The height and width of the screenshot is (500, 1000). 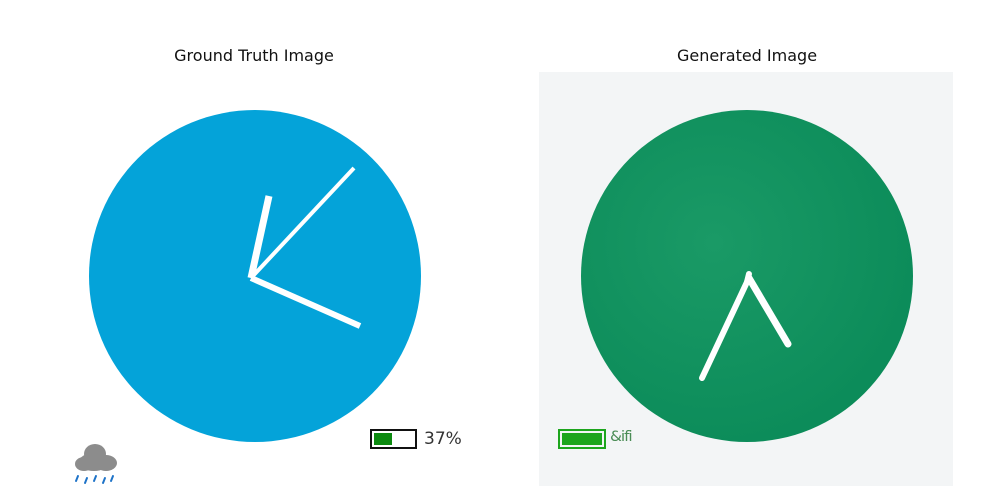 I want to click on ground-truth-title: Ground Truth Image, so click(x=254, y=55).